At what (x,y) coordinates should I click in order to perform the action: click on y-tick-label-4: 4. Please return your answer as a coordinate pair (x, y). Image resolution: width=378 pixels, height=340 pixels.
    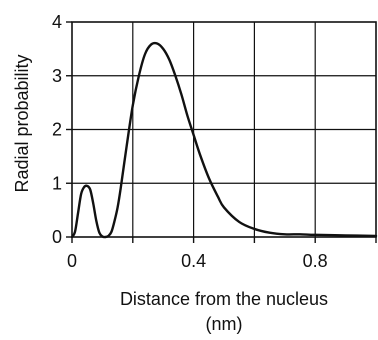
    Looking at the image, I should click on (57, 22).